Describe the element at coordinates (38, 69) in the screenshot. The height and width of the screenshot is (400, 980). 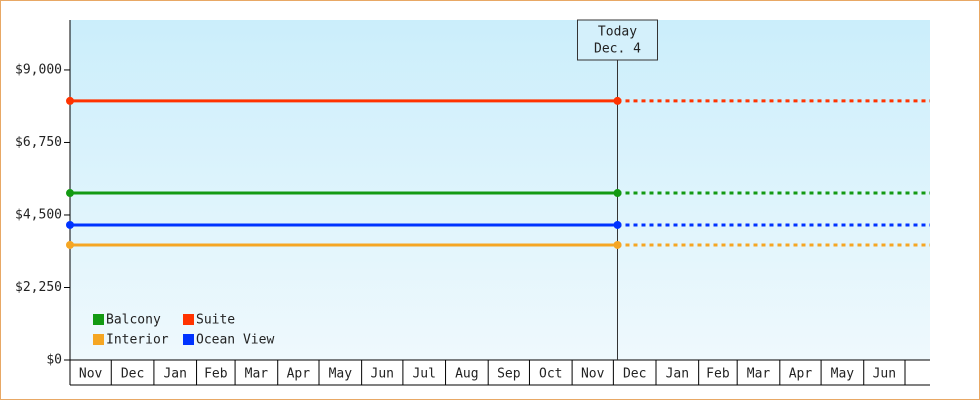
I see `y-tick-label: $9,000` at that location.